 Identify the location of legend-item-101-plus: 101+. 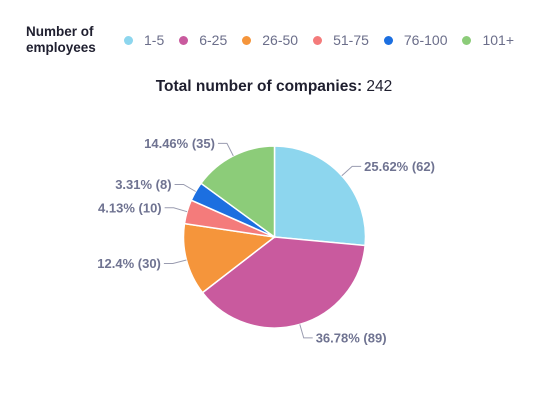
(488, 40).